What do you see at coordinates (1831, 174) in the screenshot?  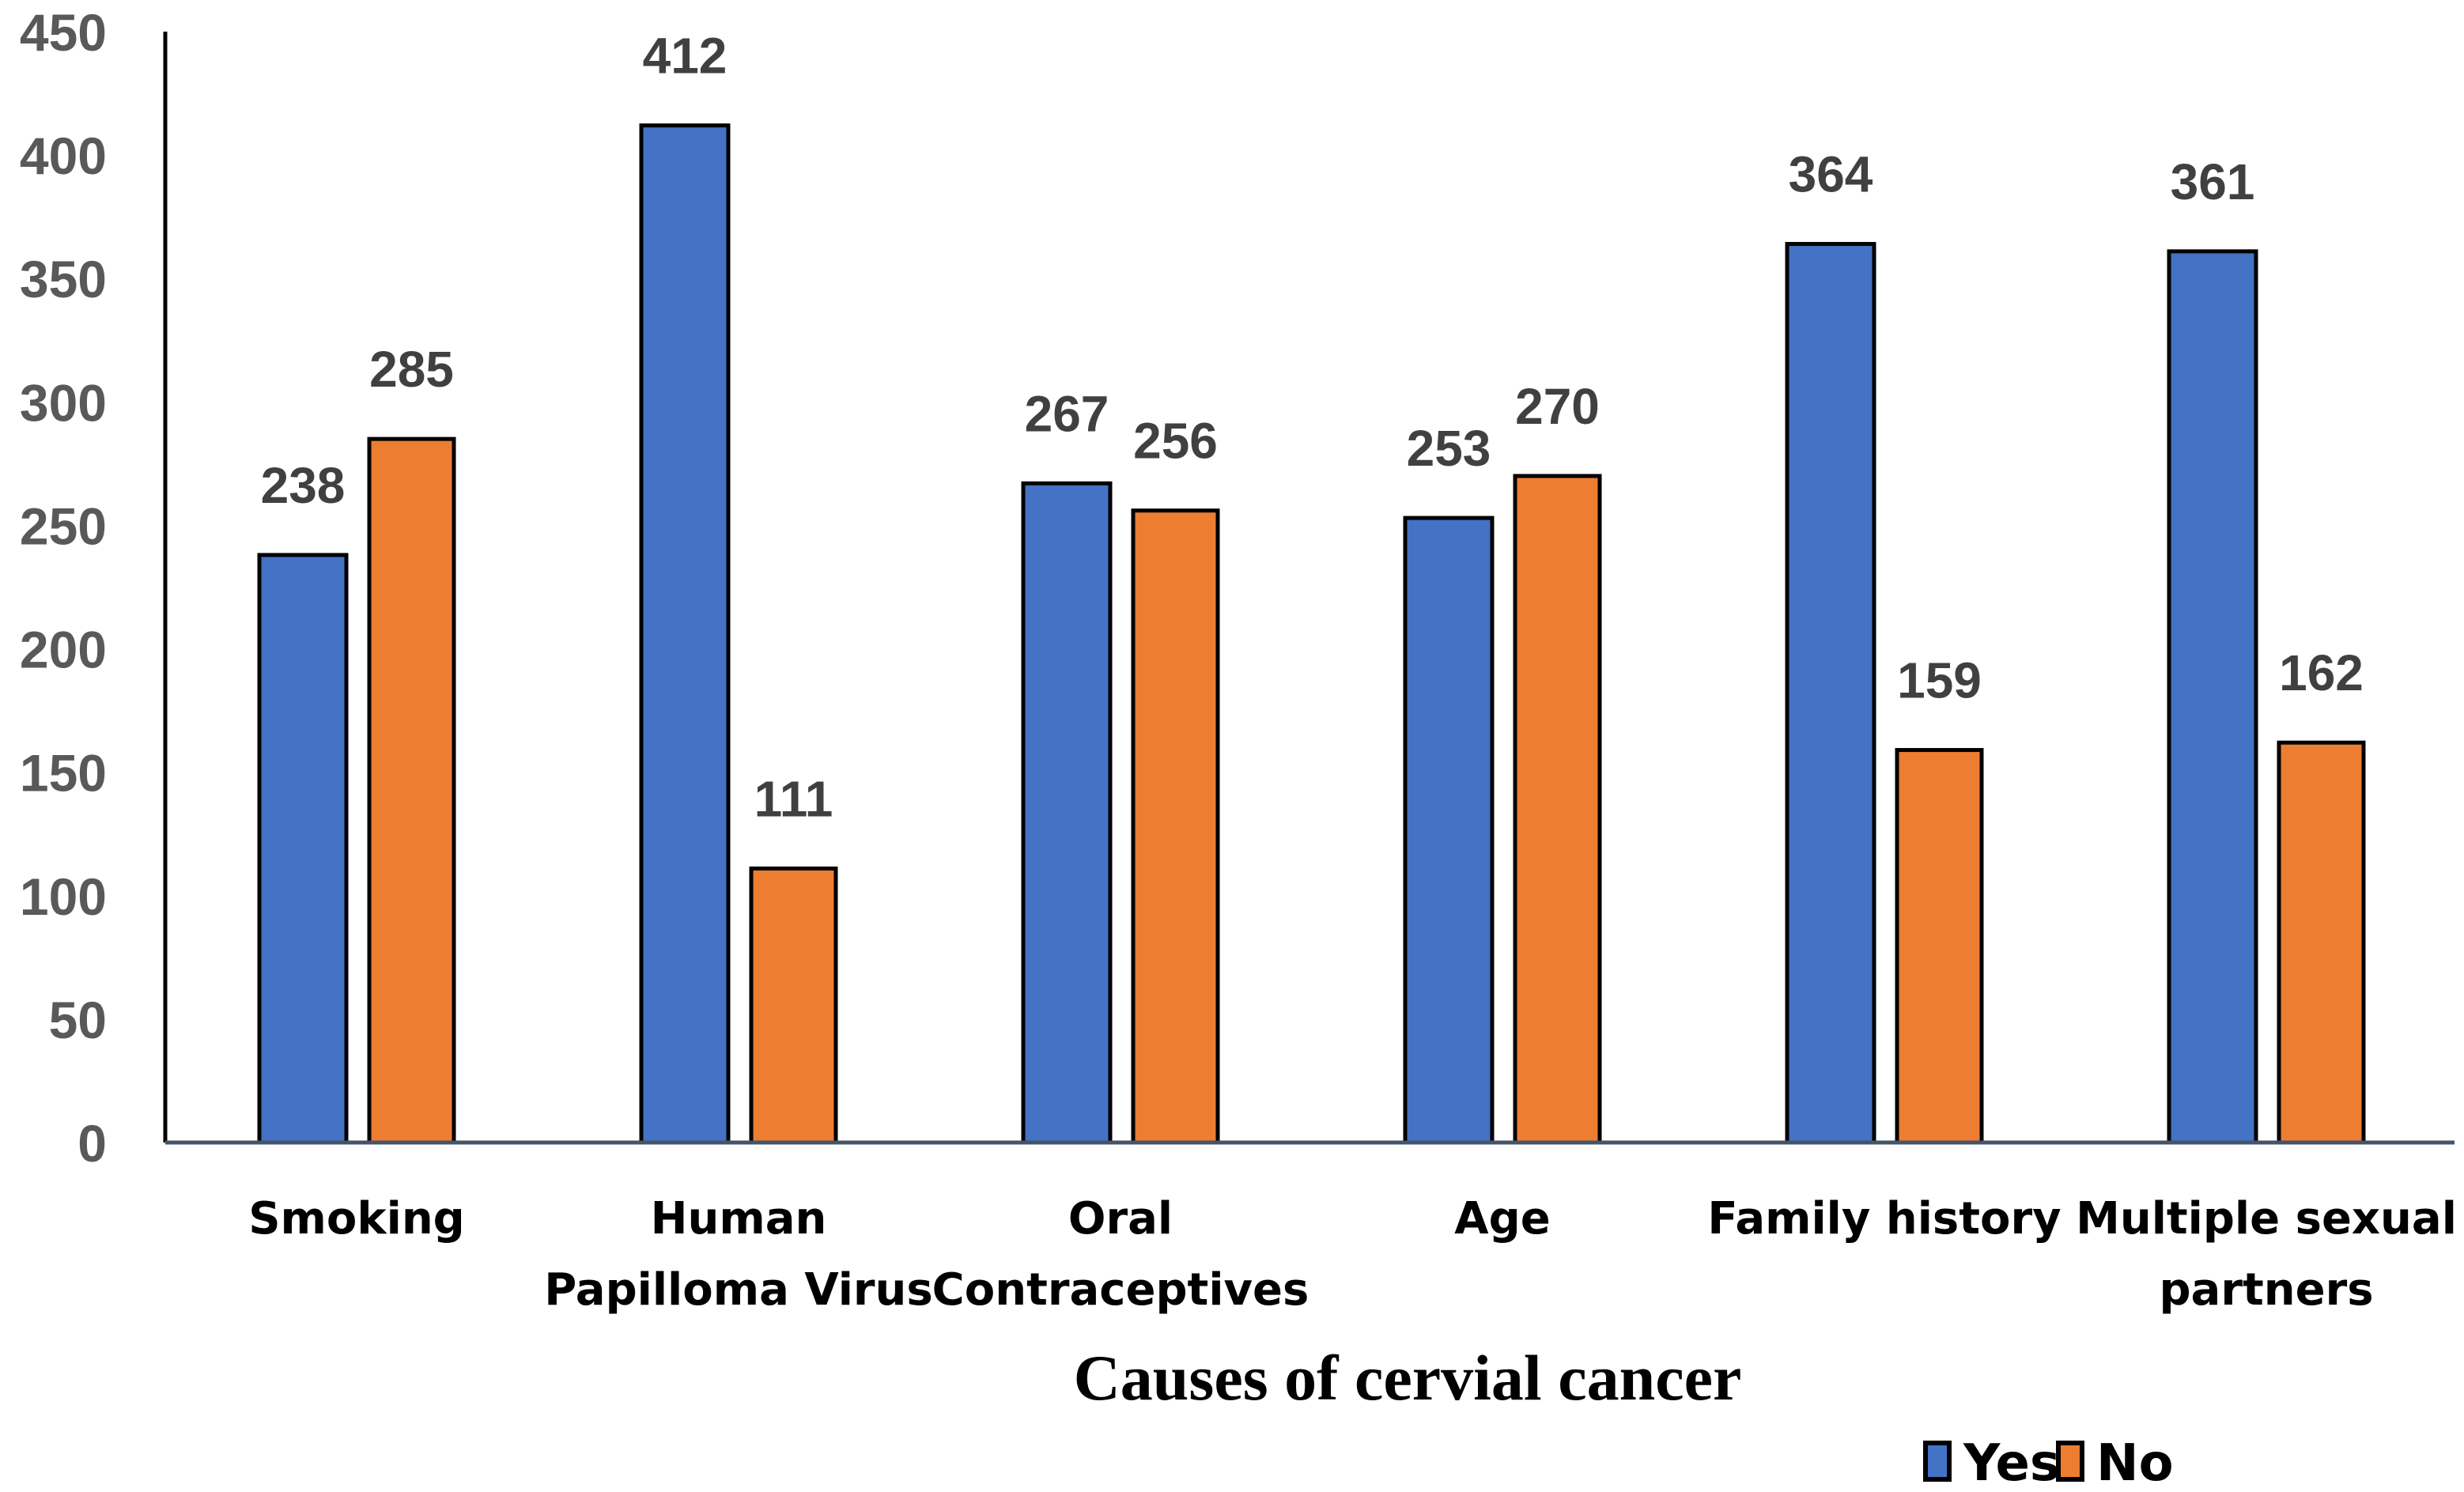 I see `data-label: 364` at bounding box center [1831, 174].